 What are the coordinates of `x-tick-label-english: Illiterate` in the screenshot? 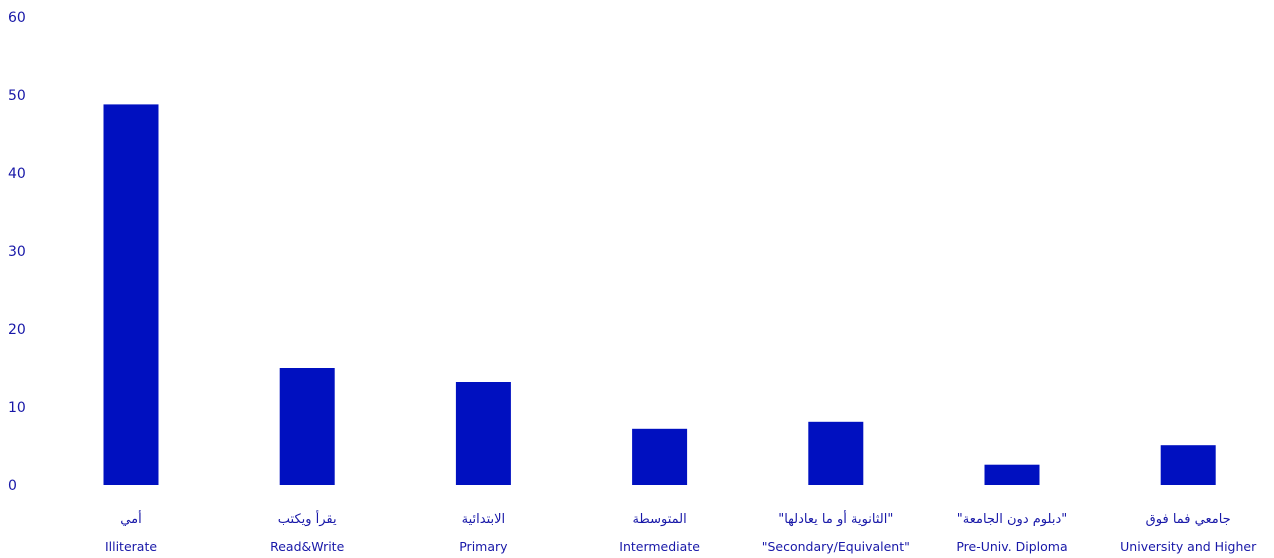 It's located at (131, 546).